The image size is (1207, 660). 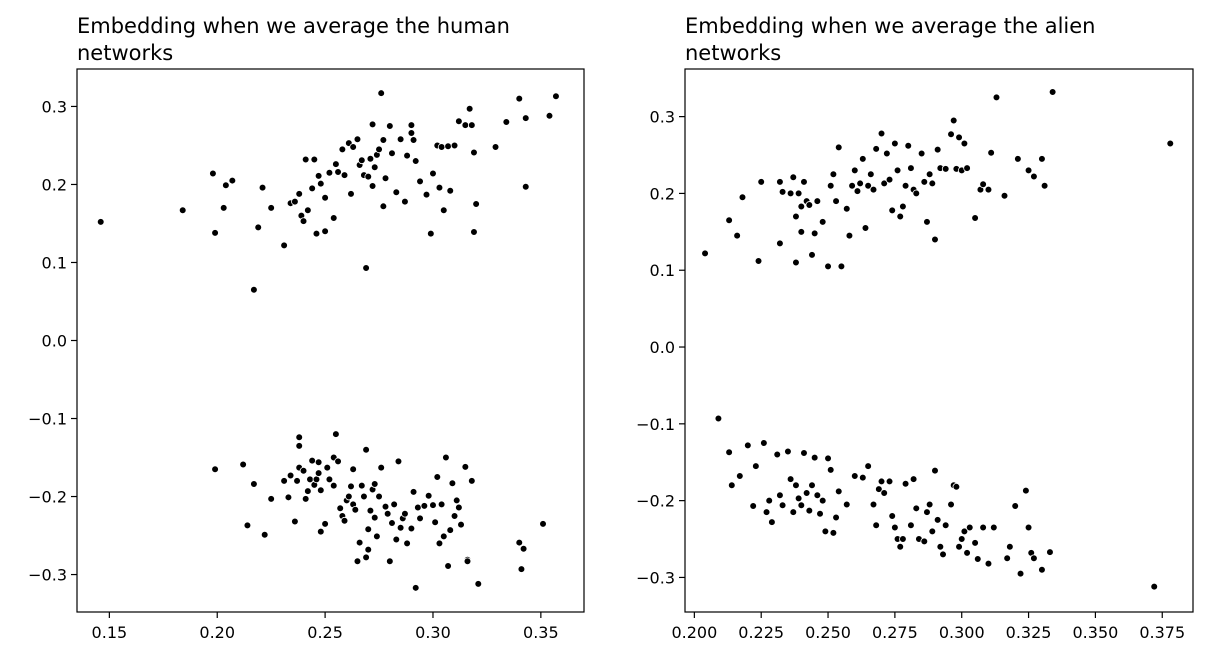 What do you see at coordinates (761, 632) in the screenshot?
I see `x-tick-label: 0.225` at bounding box center [761, 632].